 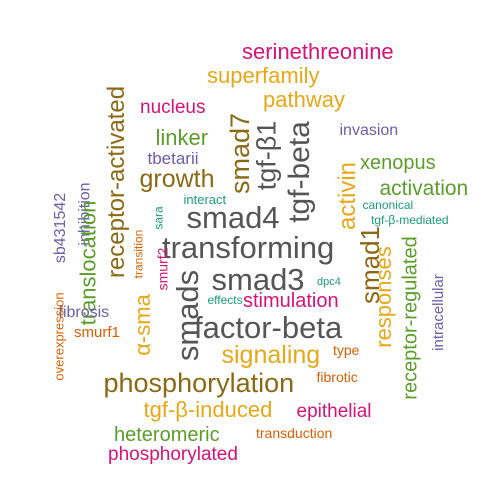 I want to click on word-smad3: smad3, so click(x=258, y=279).